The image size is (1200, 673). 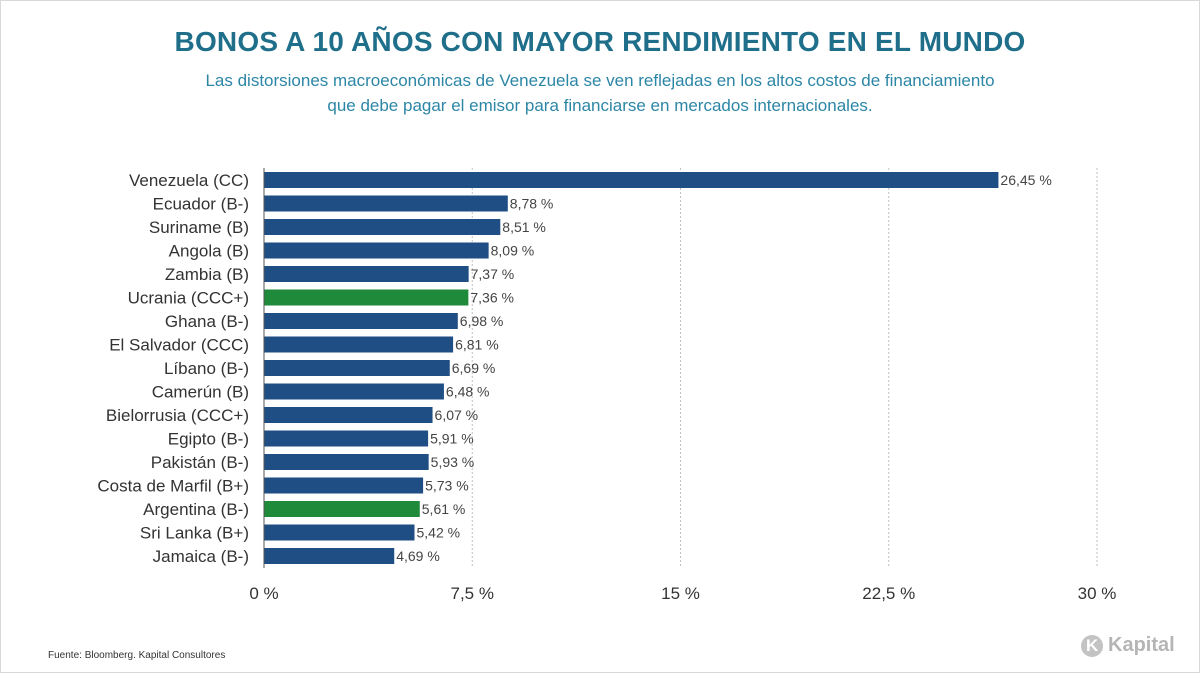 I want to click on value-label: 7,37 %, so click(x=493, y=274).